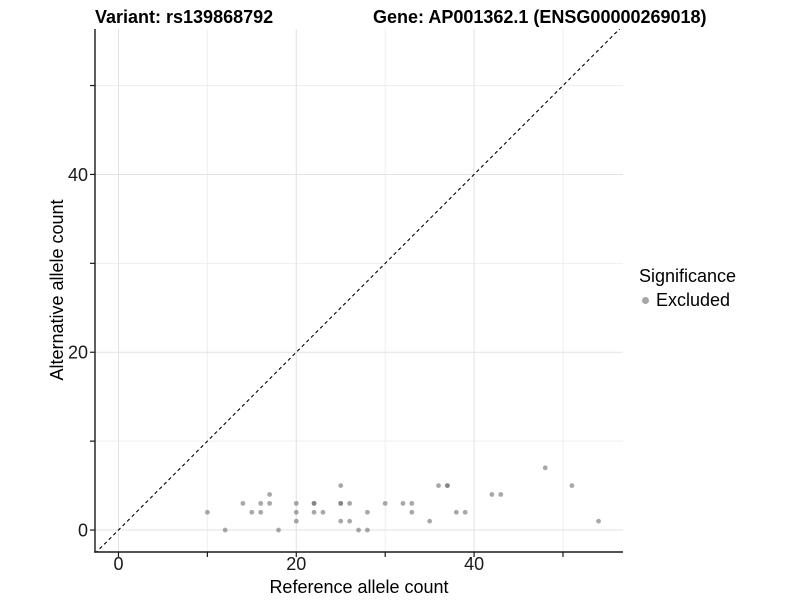  I want to click on y-tick-label: 0, so click(83, 531).